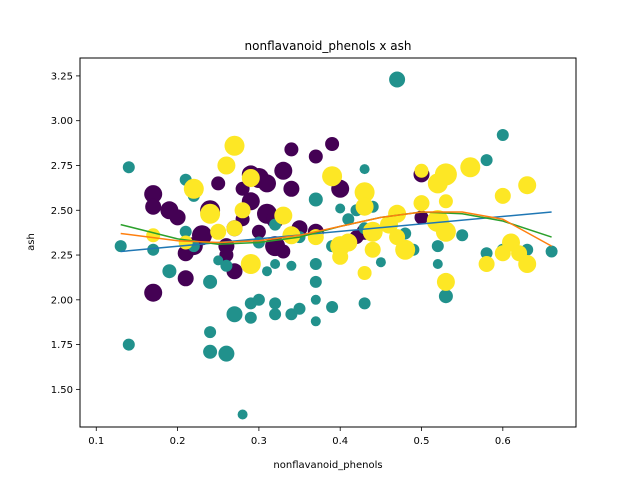 The width and height of the screenshot is (640, 480). What do you see at coordinates (31, 242) in the screenshot?
I see `y-axis-label: ash` at bounding box center [31, 242].